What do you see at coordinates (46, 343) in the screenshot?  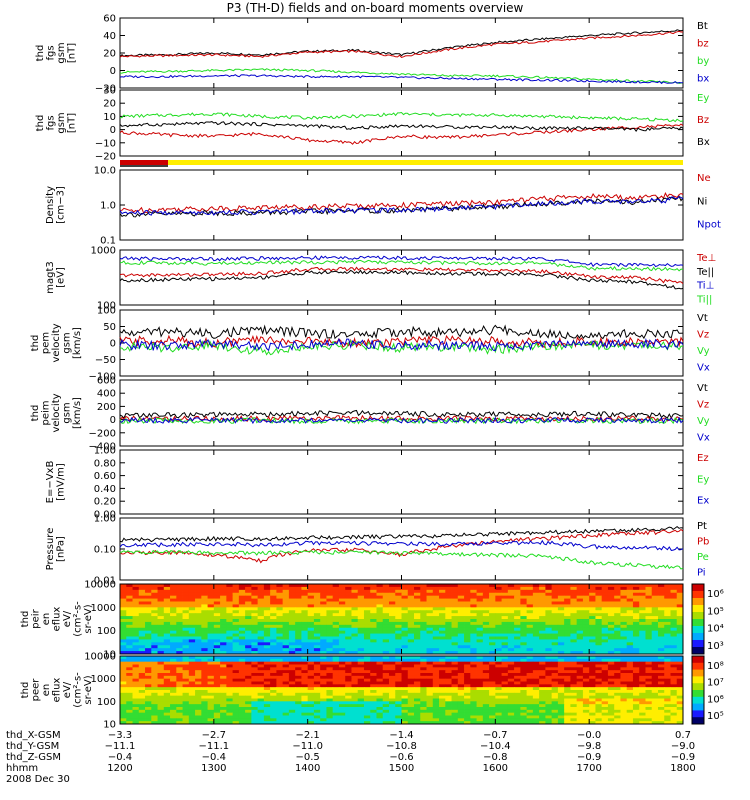 I see `panel-5-ylabel: pem` at bounding box center [46, 343].